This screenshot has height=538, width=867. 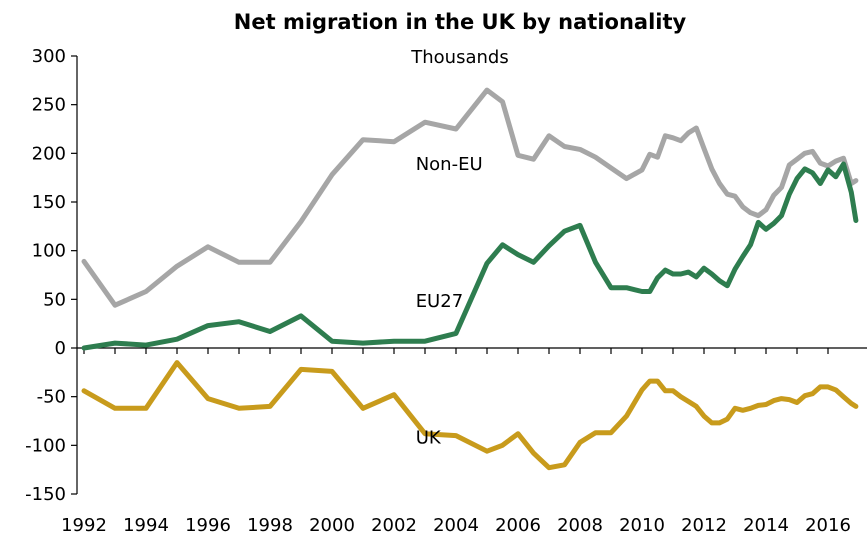 I want to click on y-tick-label: 0, so click(x=60, y=348).